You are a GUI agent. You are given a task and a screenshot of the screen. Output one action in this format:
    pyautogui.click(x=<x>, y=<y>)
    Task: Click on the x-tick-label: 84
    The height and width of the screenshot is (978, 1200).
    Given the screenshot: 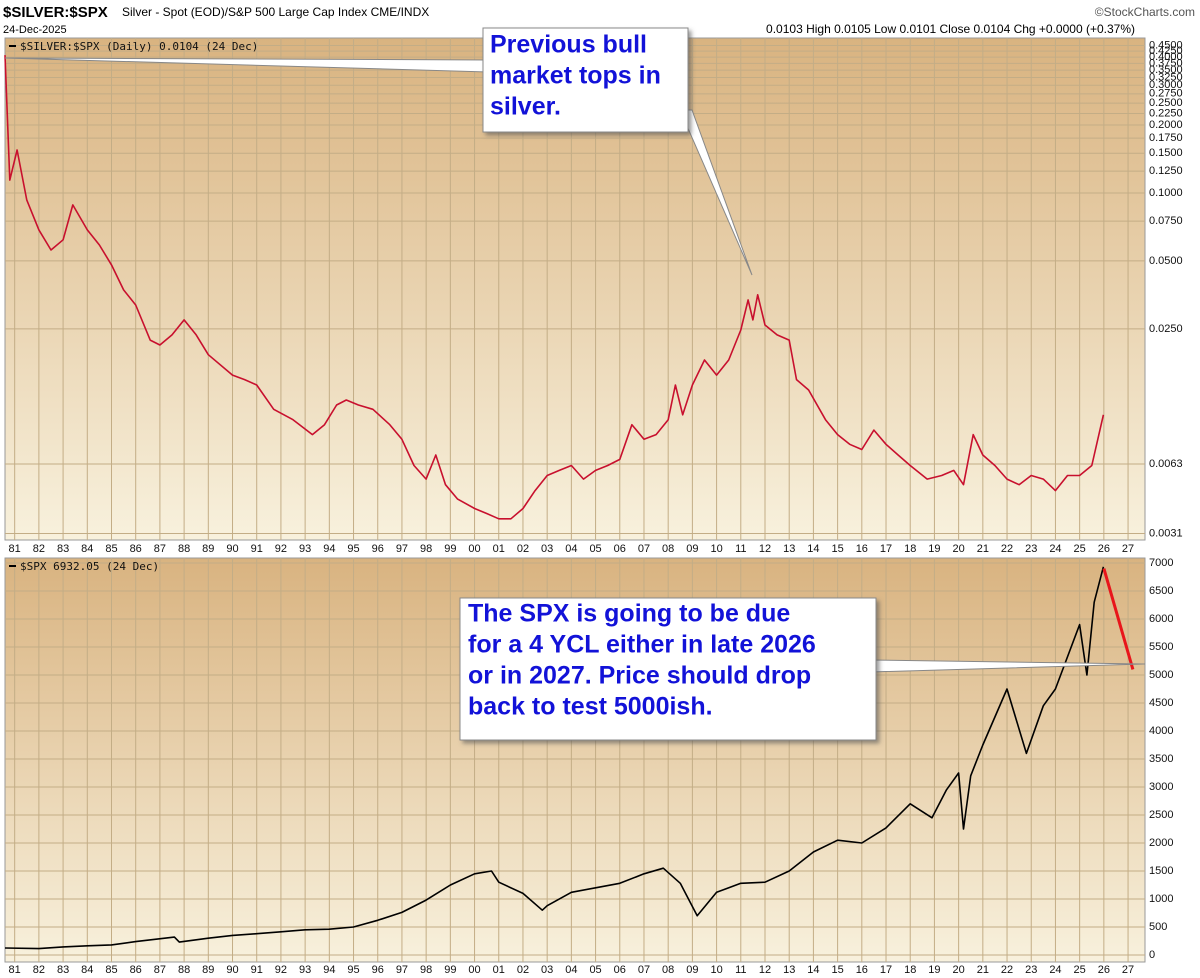 What is the action you would take?
    pyautogui.click(x=87, y=549)
    